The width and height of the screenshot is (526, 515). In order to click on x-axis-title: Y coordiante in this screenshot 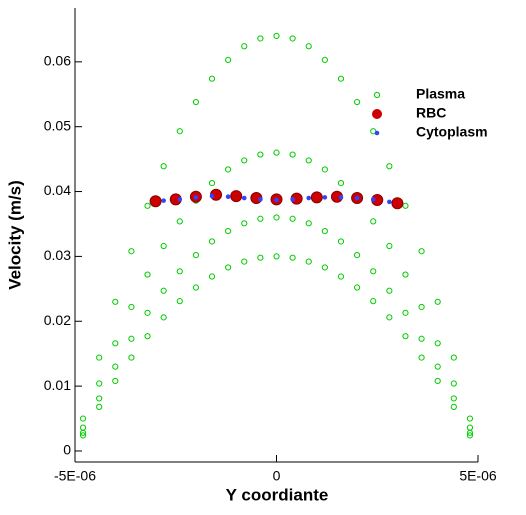, I will do `click(277, 494)`.